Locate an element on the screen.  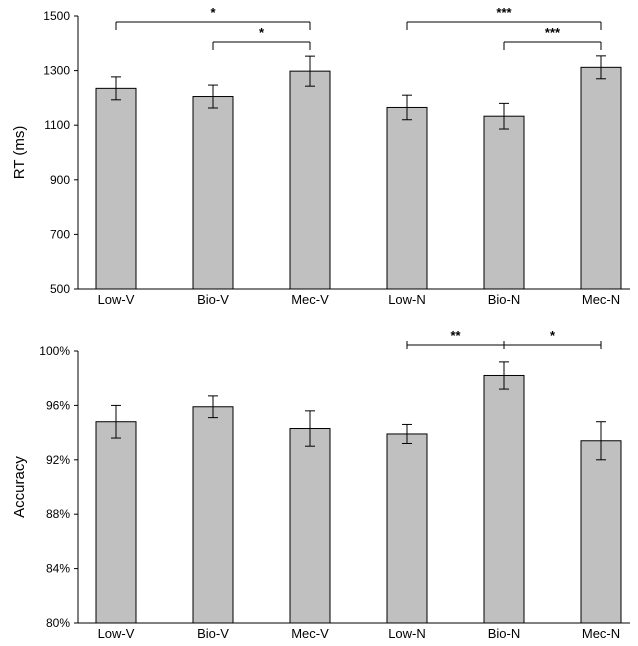
chart1-y-tick-label: 1500 is located at coordinates (56, 16).